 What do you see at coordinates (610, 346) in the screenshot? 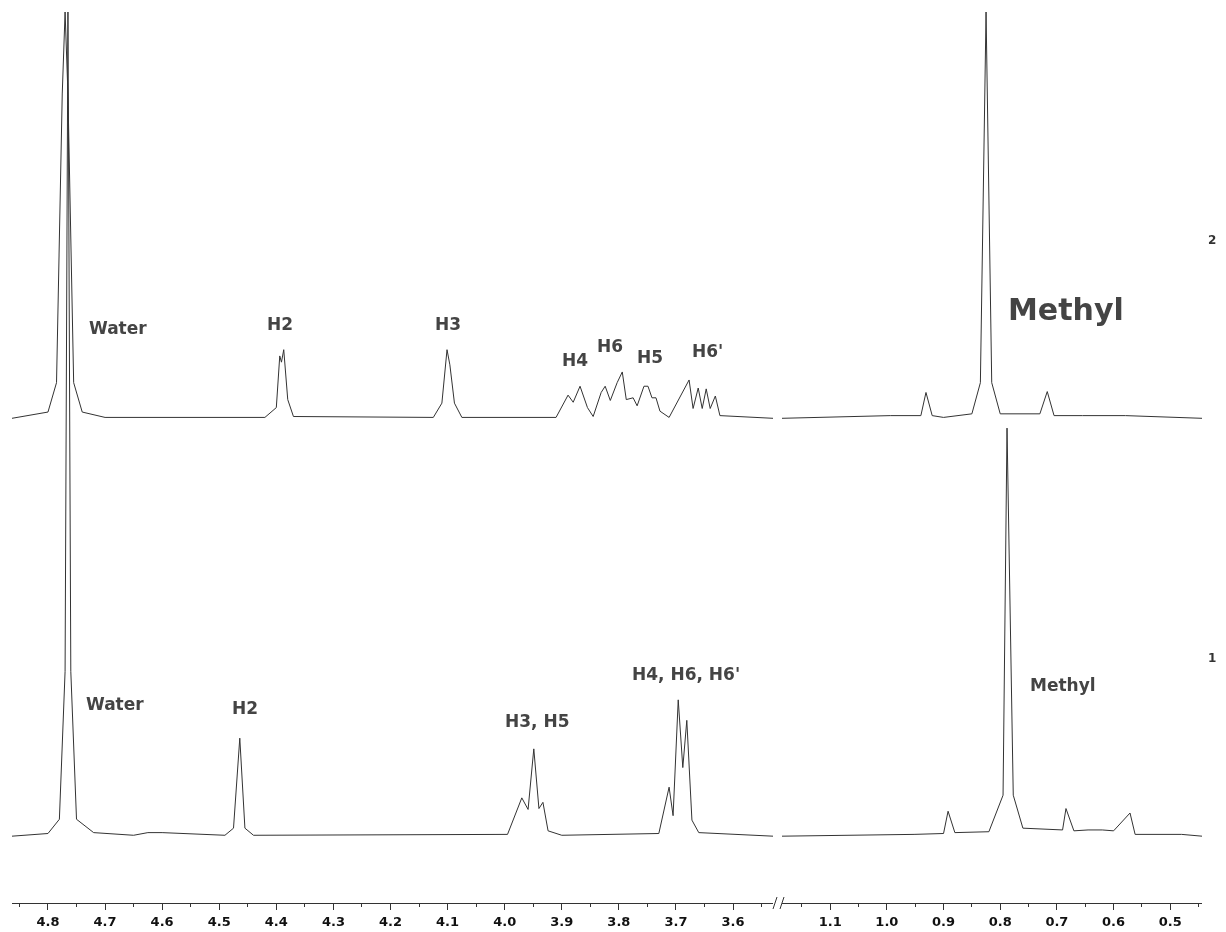
I see `annotation: H6` at bounding box center [610, 346].